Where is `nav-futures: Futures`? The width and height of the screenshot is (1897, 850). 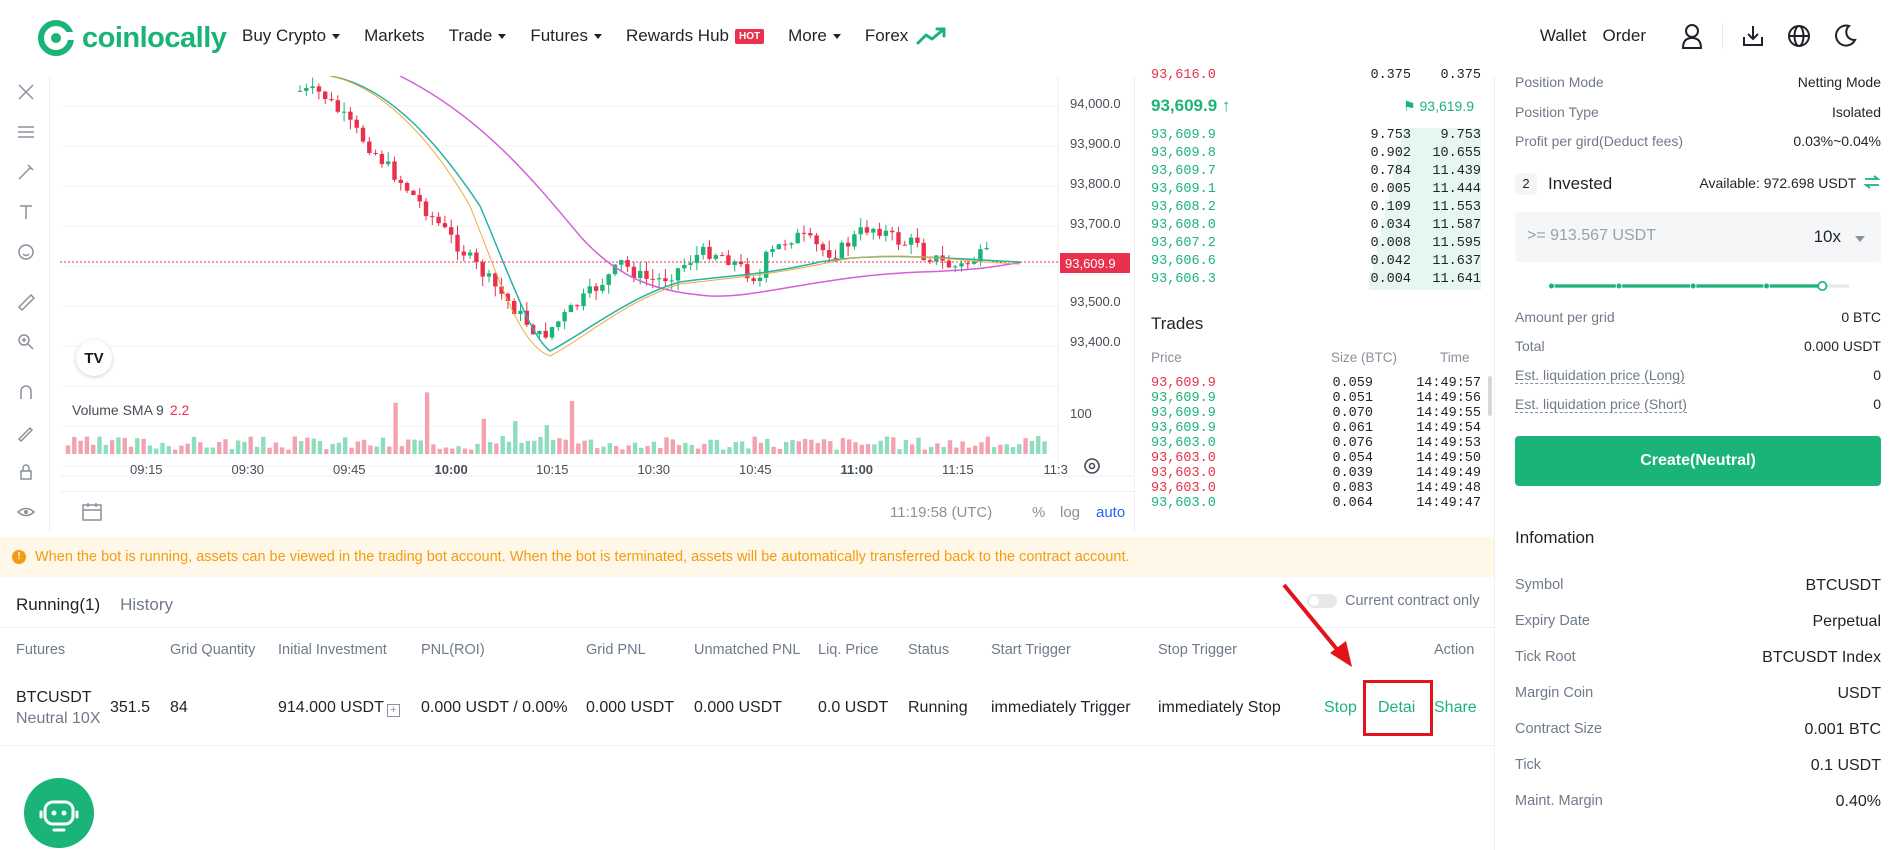
nav-futures: Futures is located at coordinates (566, 36).